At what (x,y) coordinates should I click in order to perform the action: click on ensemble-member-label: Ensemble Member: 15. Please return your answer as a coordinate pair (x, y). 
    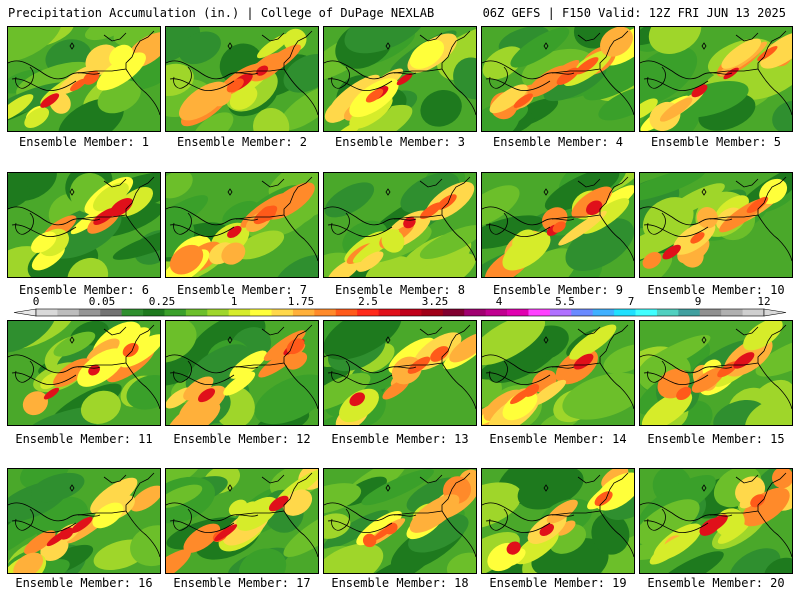
    Looking at the image, I should click on (716, 439).